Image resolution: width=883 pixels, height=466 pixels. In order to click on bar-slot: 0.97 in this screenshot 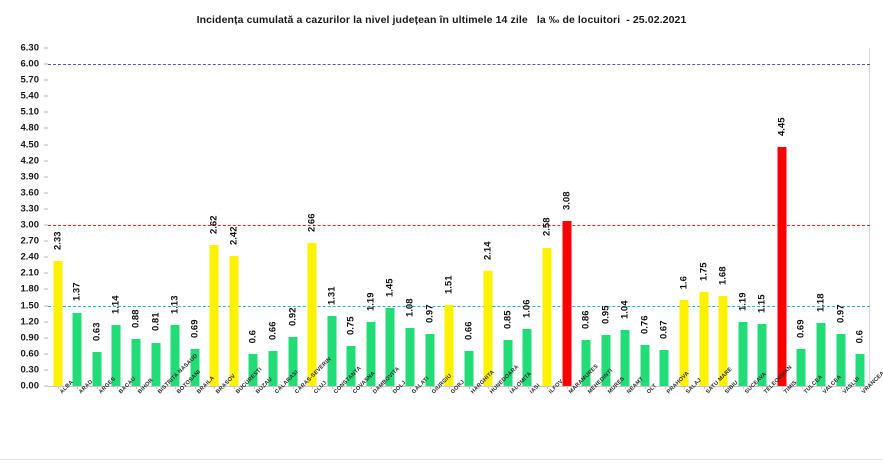, I will do `click(841, 217)`.